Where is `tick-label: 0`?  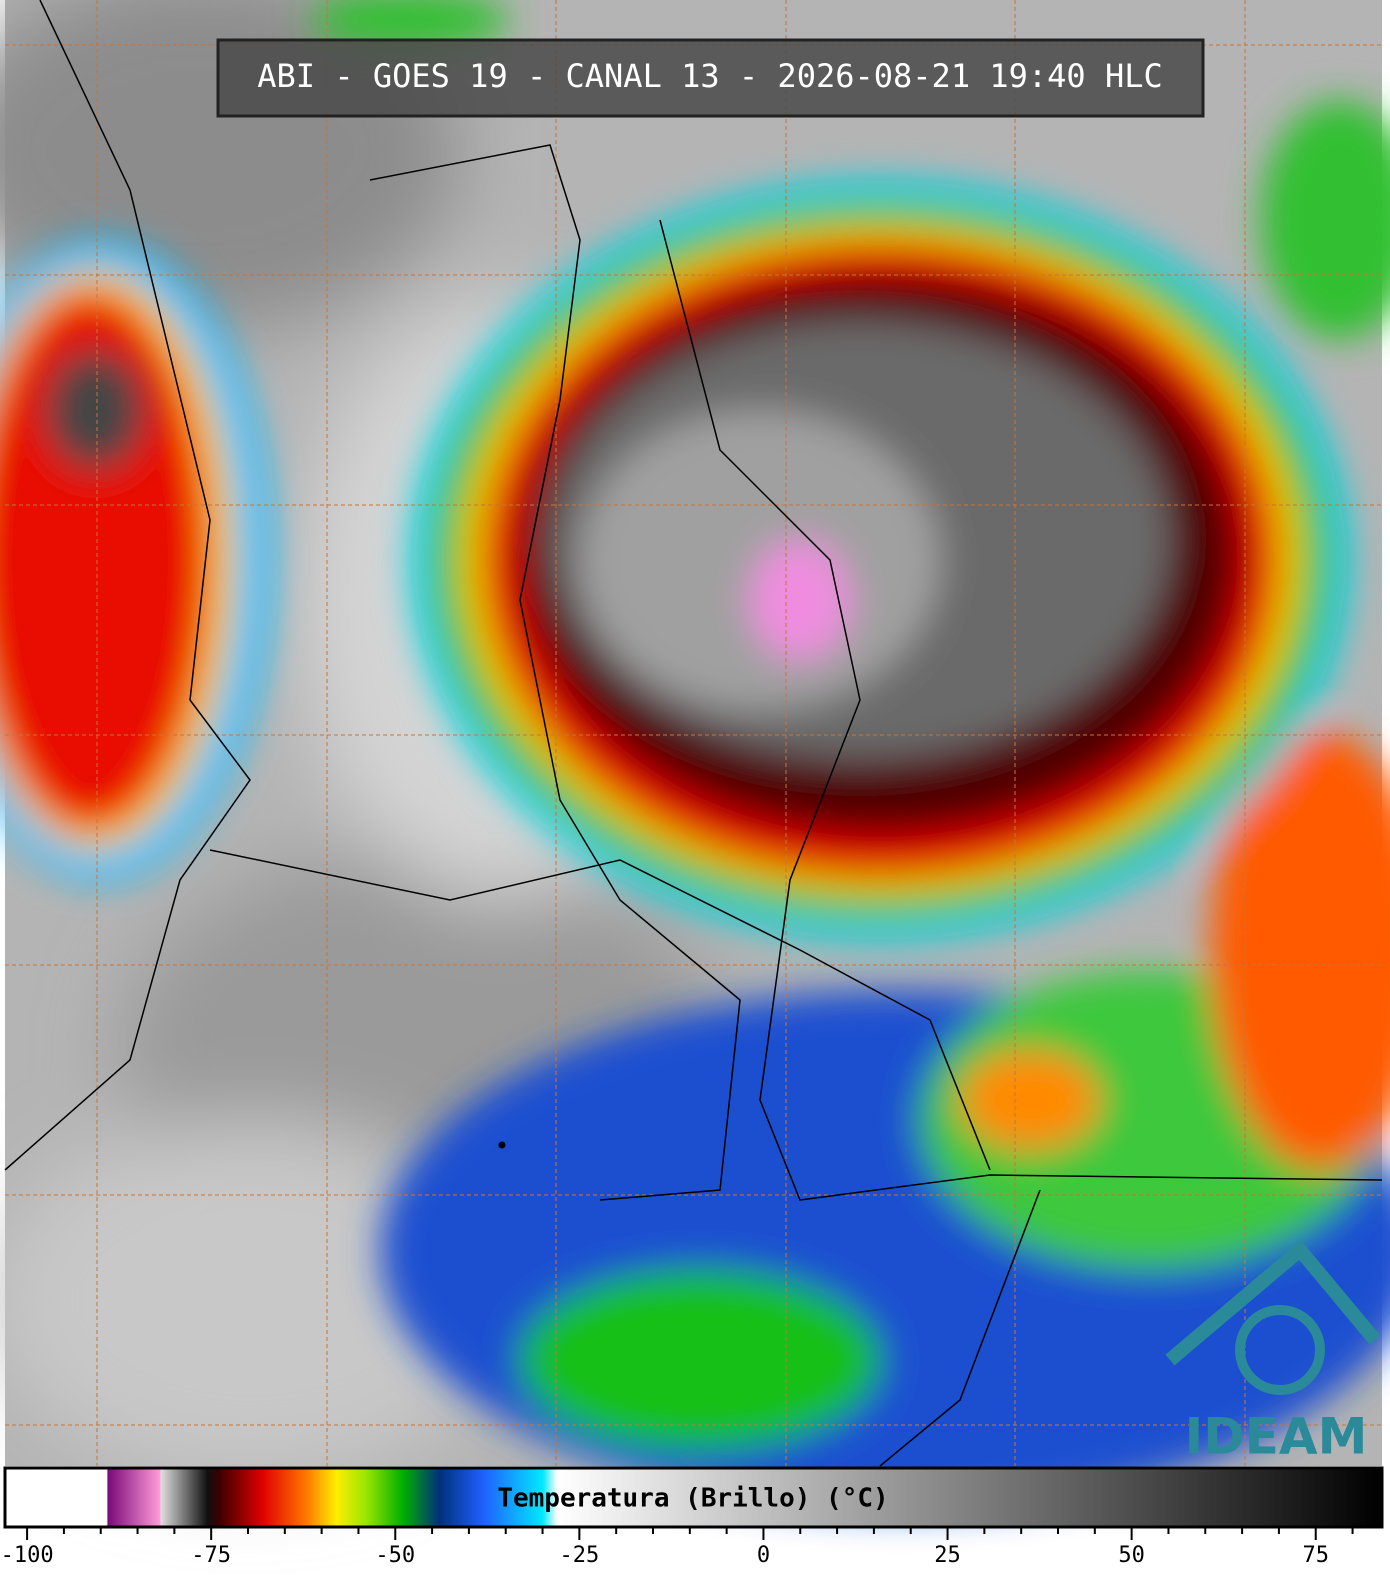 tick-label: 0 is located at coordinates (763, 1555).